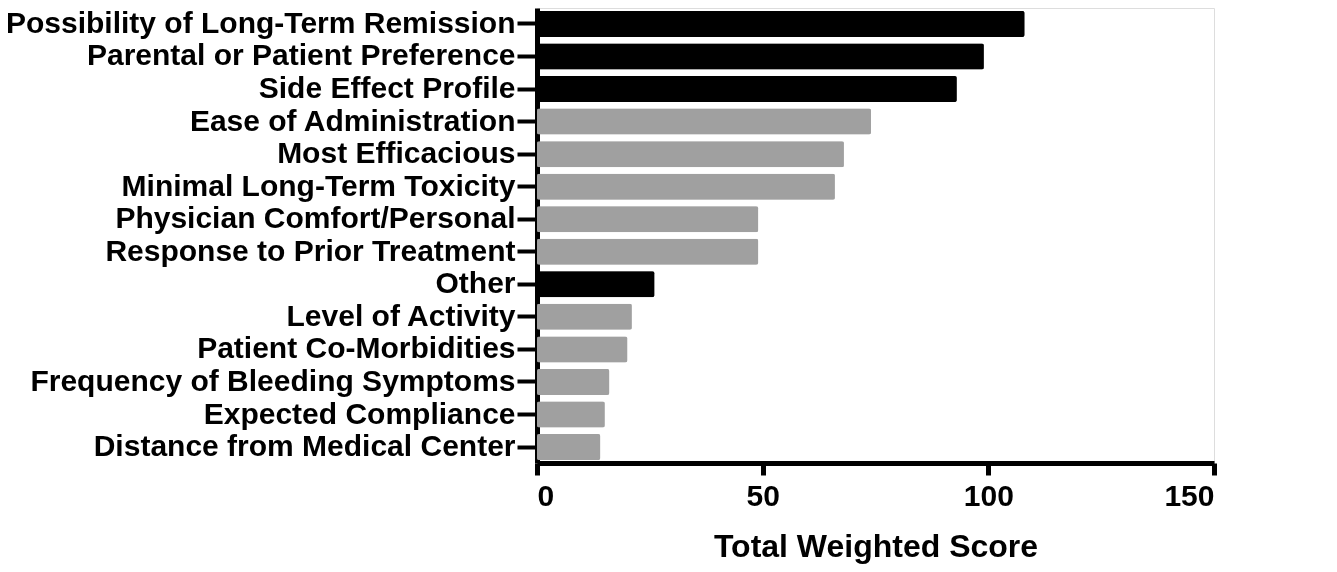 The height and width of the screenshot is (572, 1337). I want to click on y-tick-label: Other, so click(475, 283).